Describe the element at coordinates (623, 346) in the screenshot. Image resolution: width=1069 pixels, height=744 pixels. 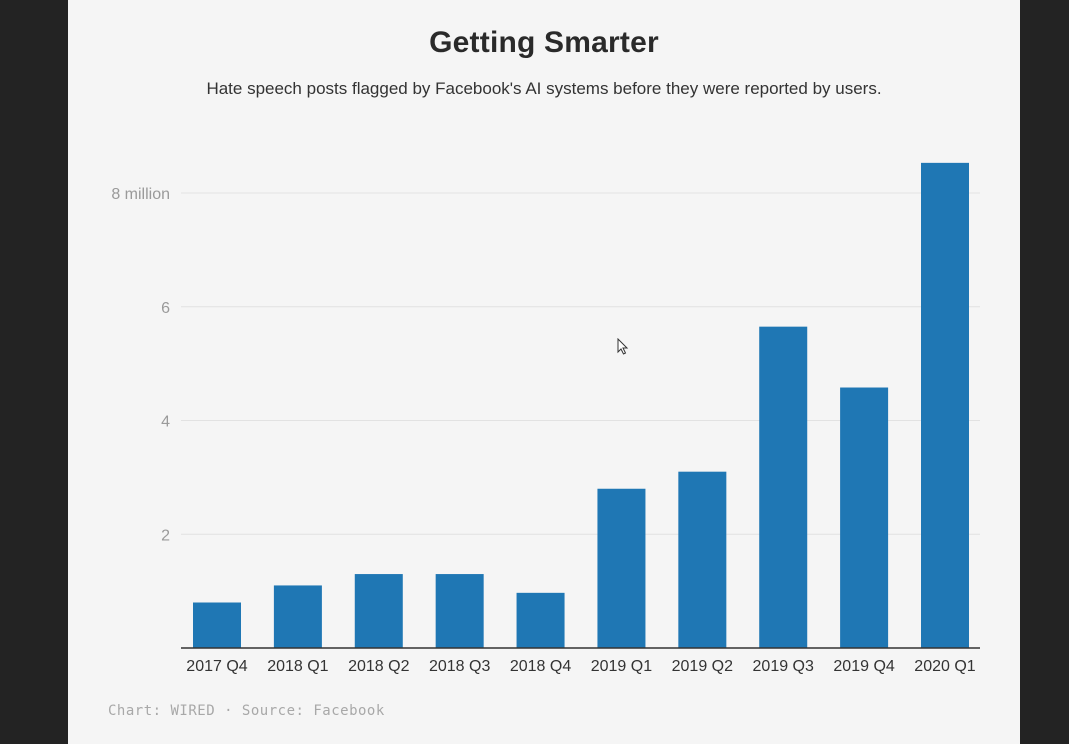
I see `mouse-cursor-icon` at that location.